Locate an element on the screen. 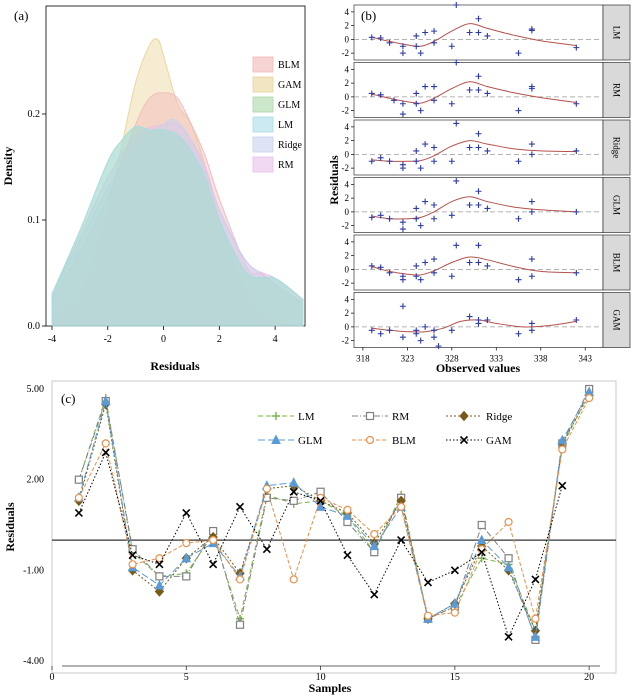 Image resolution: width=640 pixels, height=698 pixels. x-tick-label: 20 is located at coordinates (589, 677).